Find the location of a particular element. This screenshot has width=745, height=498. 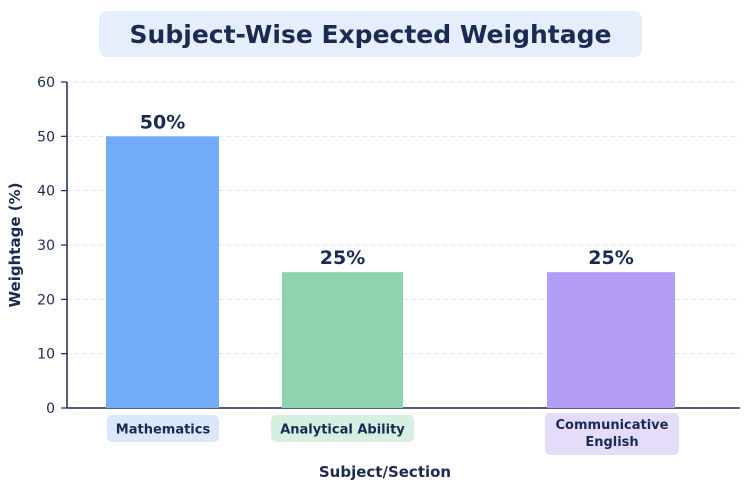

chart-title-box: Subject-Wise Expected Weightage is located at coordinates (370, 34).